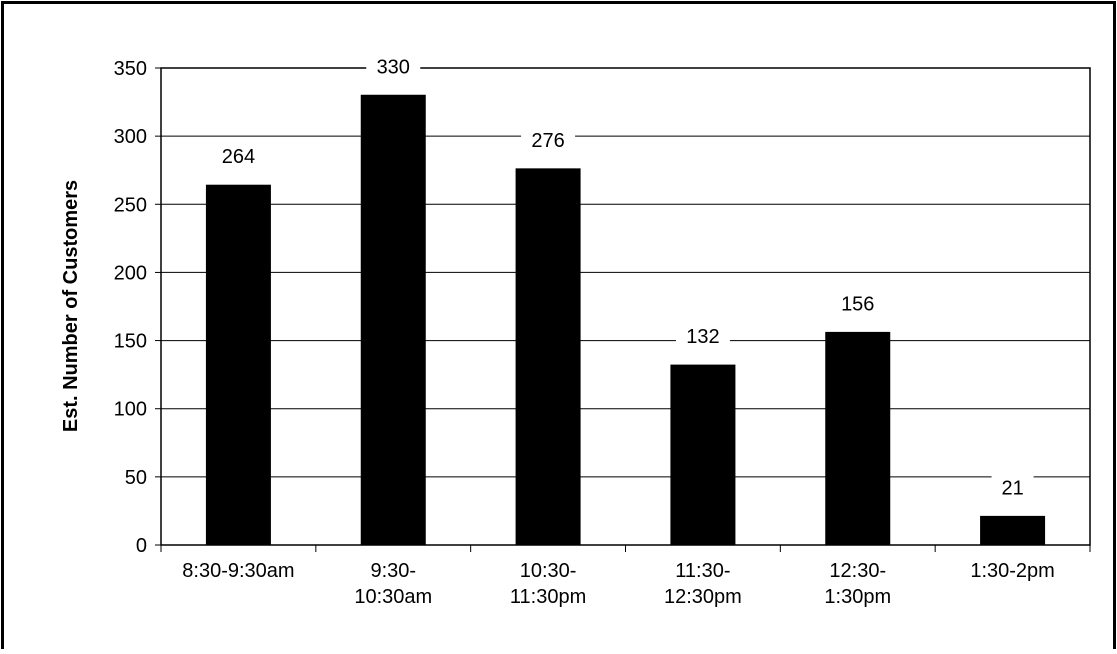 This screenshot has width=1117, height=654. What do you see at coordinates (393, 597) in the screenshot?
I see `x-tick-label: 10:30am` at bounding box center [393, 597].